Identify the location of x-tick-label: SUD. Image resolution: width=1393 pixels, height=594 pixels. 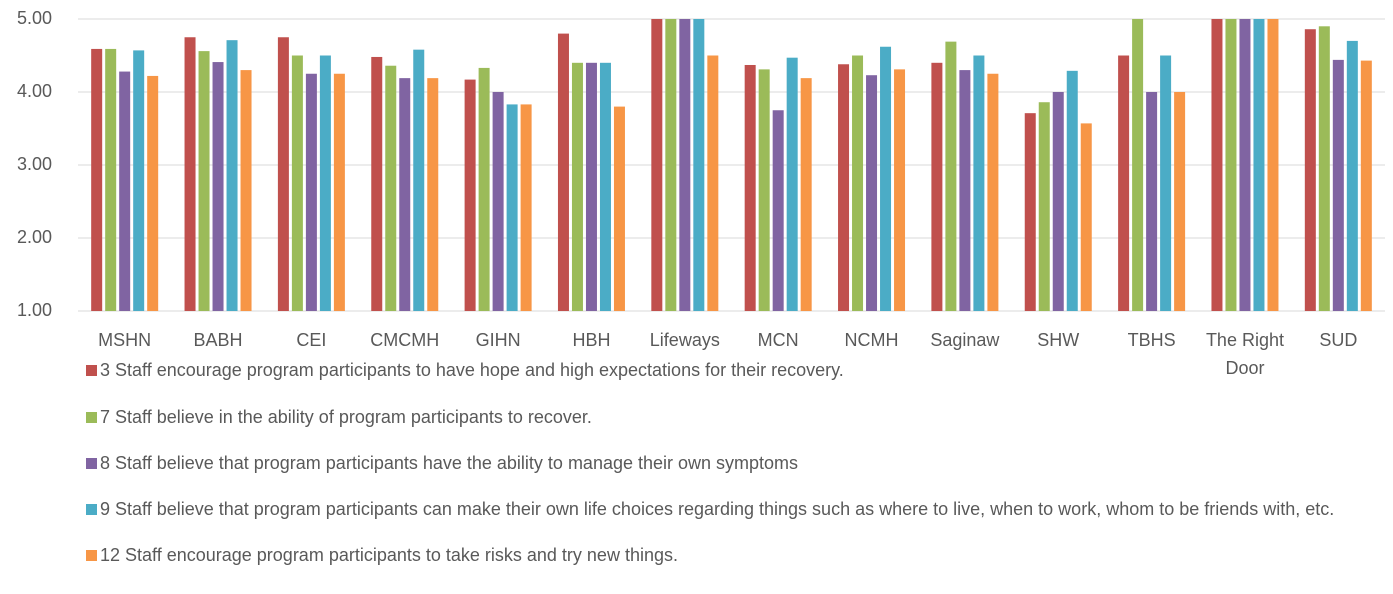
(1338, 340).